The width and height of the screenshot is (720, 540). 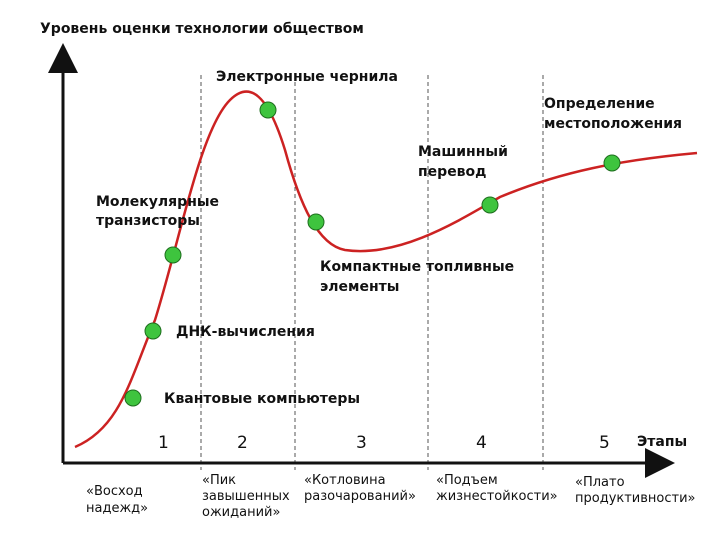 I want to click on chart-title: Уровень оценки технологии обществом, so click(x=202, y=29).